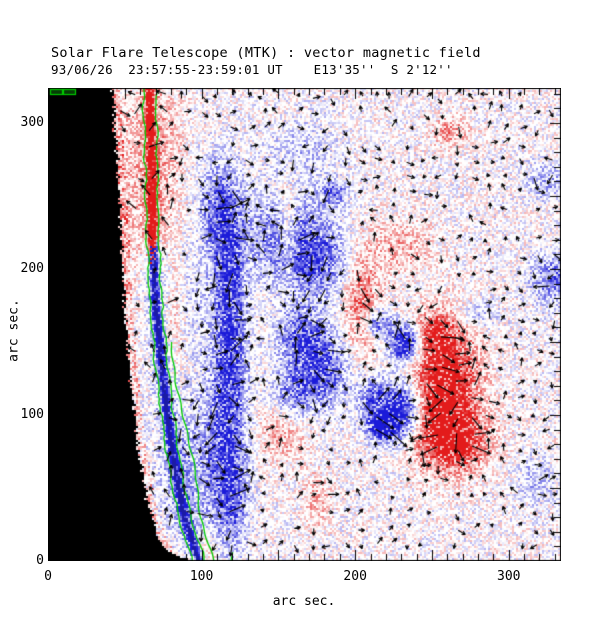  I want to click on y-axis-tick-label: 300, so click(32, 123).